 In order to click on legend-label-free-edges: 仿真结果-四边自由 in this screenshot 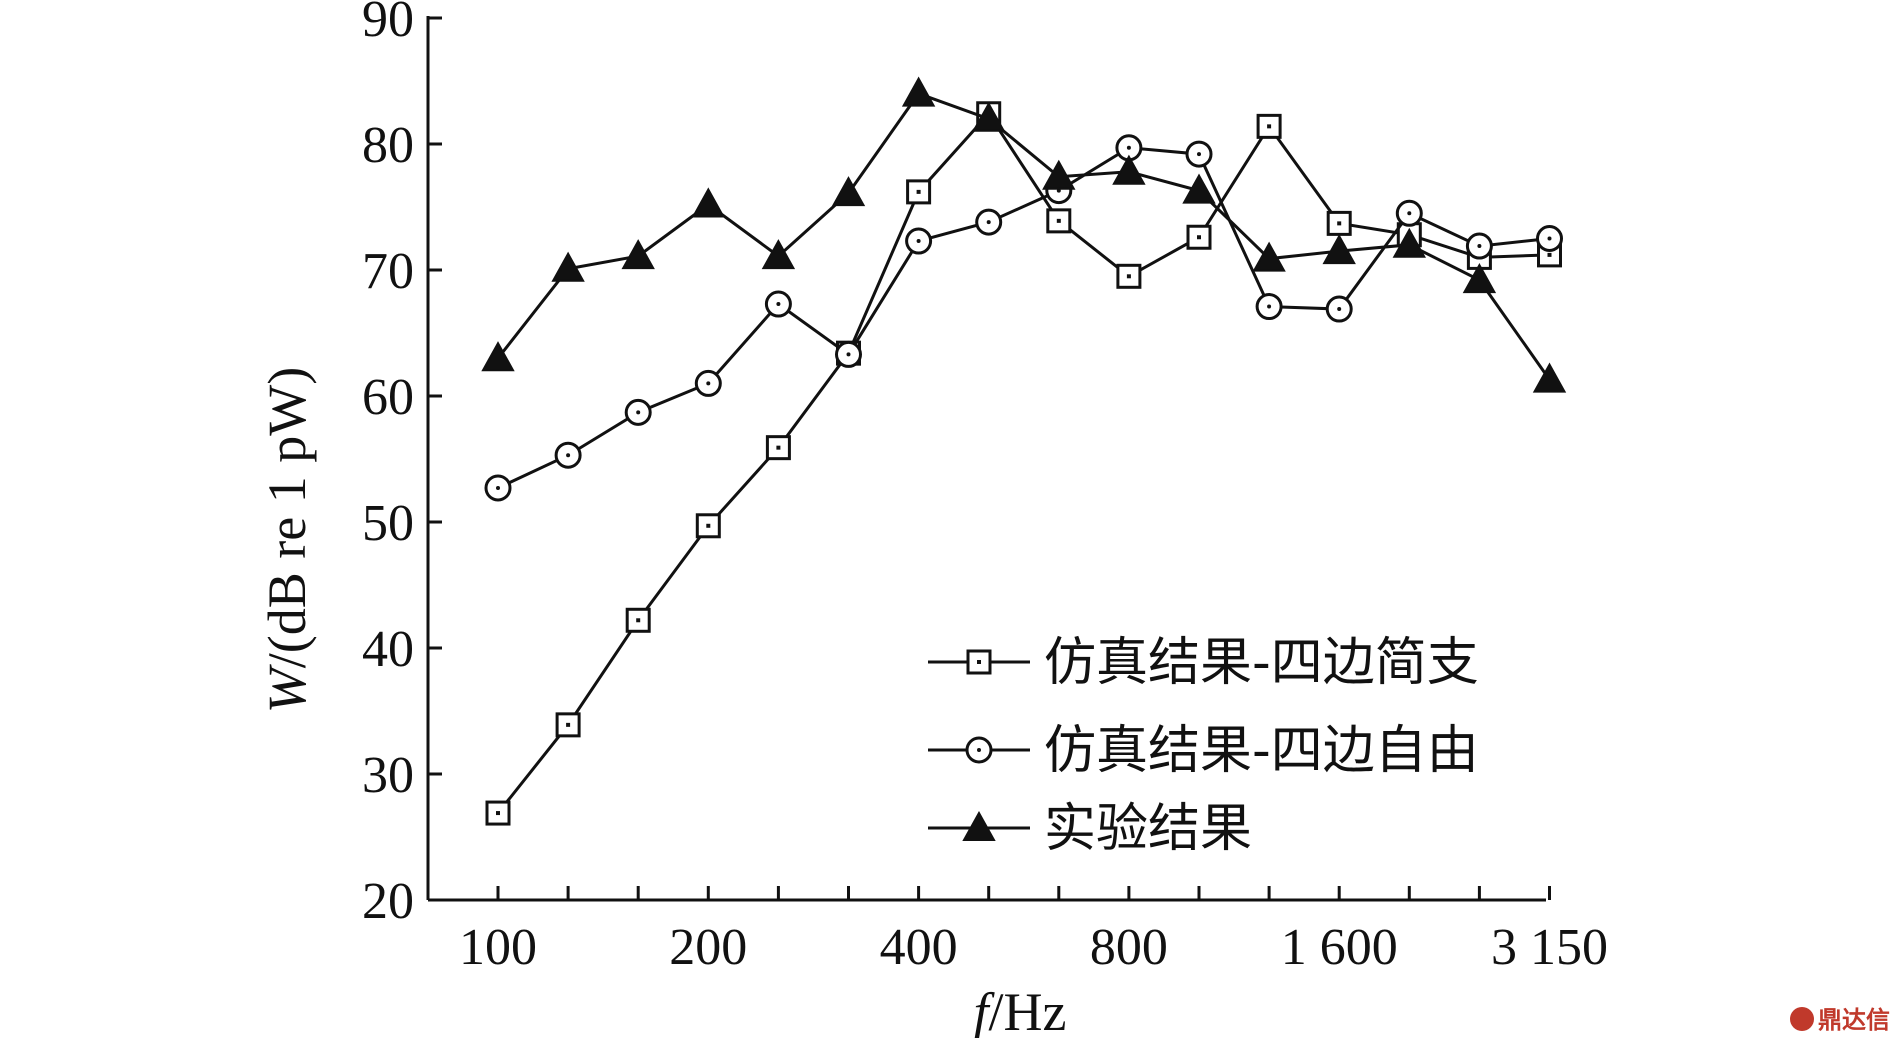, I will do `click(1261, 751)`.